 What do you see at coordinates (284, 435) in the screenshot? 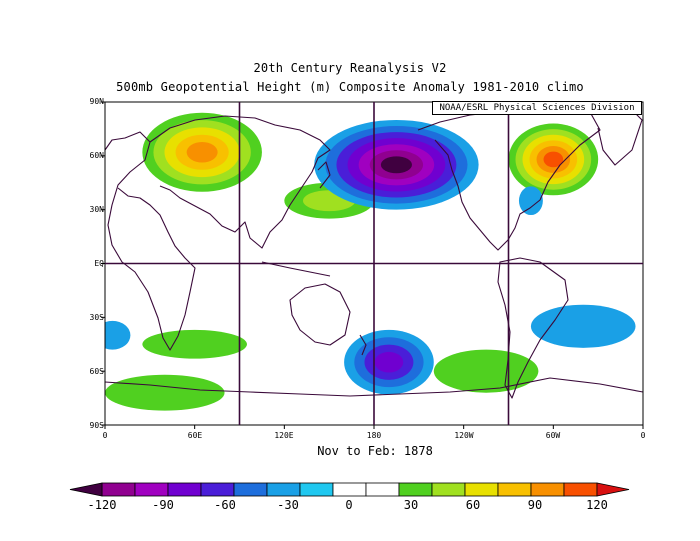
I see `lon-label-120e: 120E` at bounding box center [284, 435].